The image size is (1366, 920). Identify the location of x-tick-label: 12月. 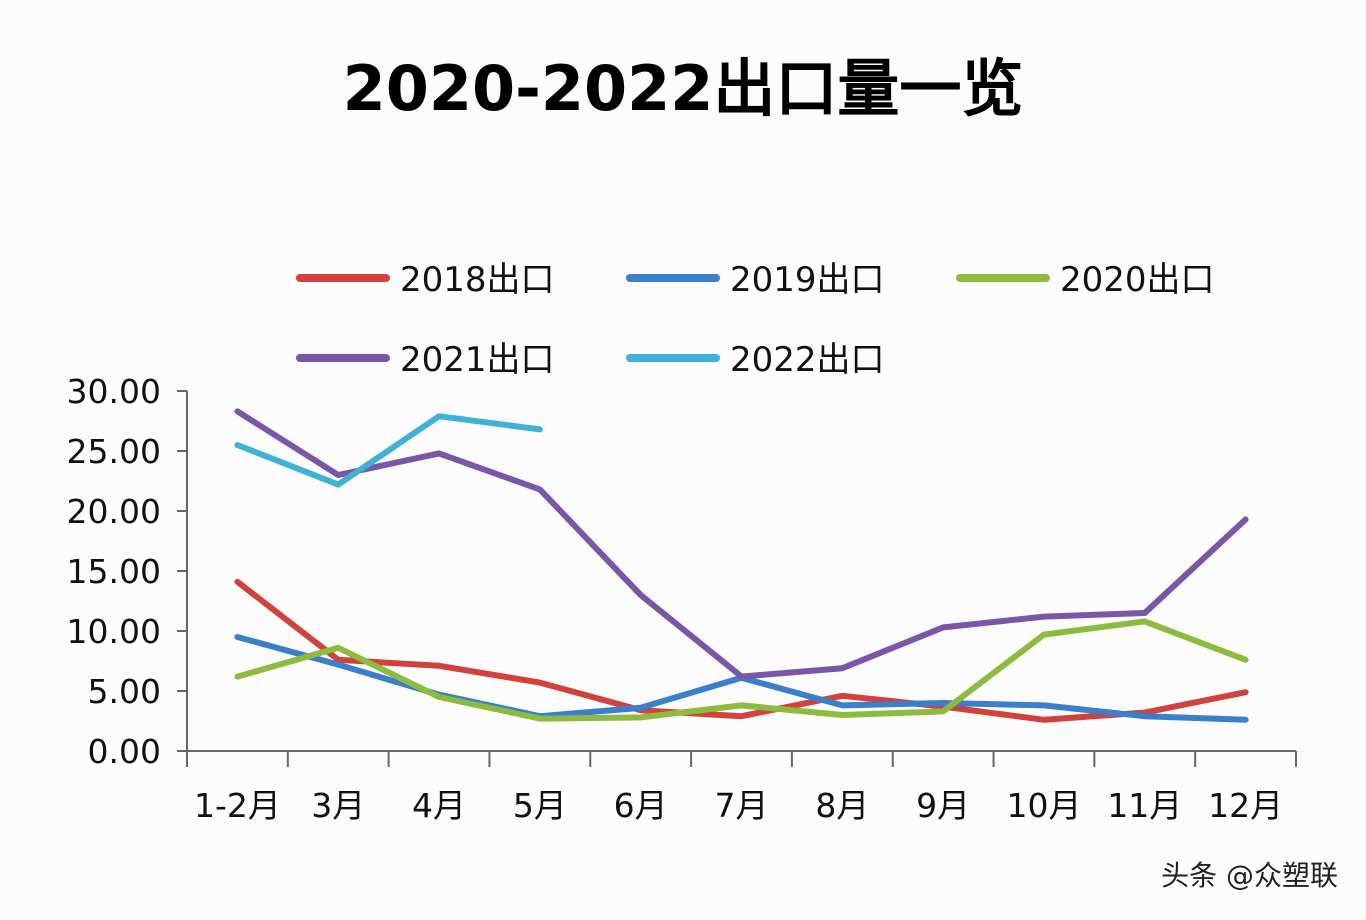
(1245, 805).